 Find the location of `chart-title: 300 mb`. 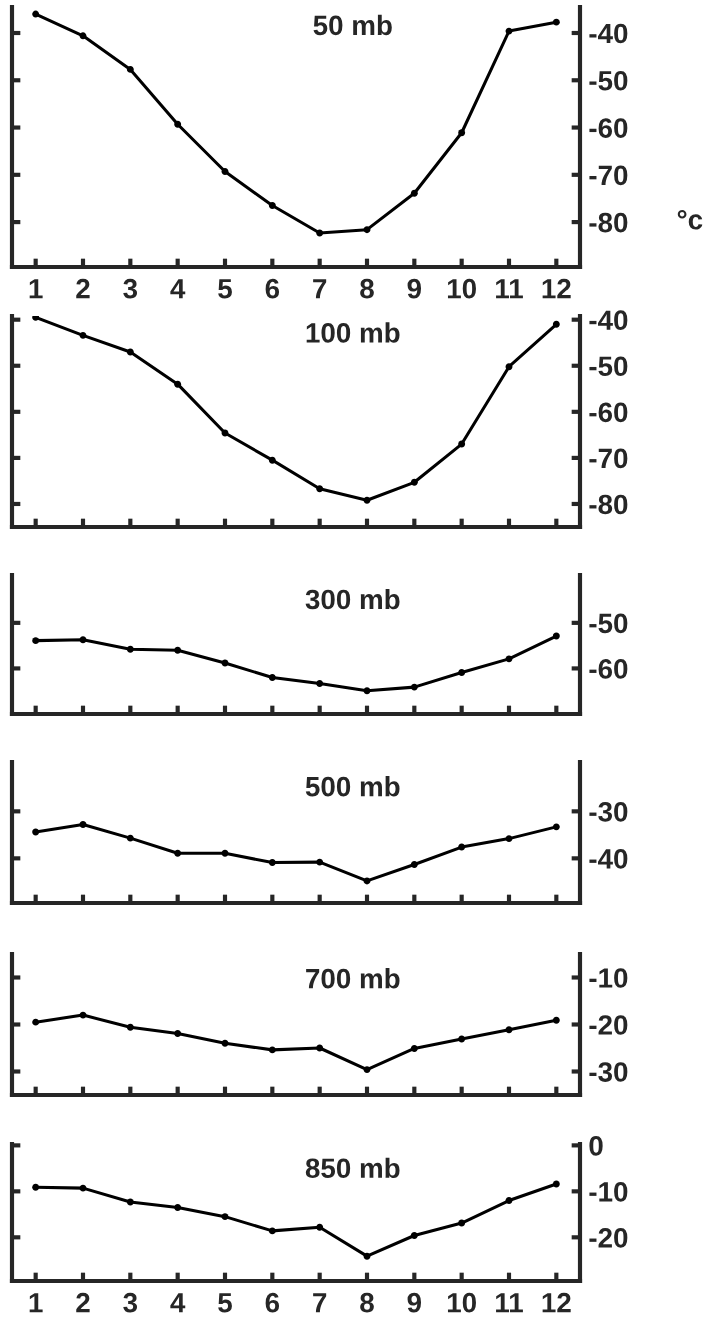

chart-title: 300 mb is located at coordinates (352, 599).